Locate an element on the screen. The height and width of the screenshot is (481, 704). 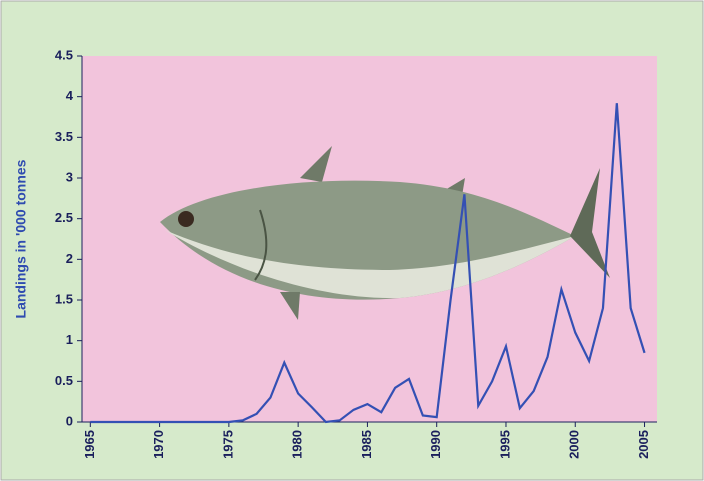
y-tick-label: 4 is located at coordinates (70, 95).